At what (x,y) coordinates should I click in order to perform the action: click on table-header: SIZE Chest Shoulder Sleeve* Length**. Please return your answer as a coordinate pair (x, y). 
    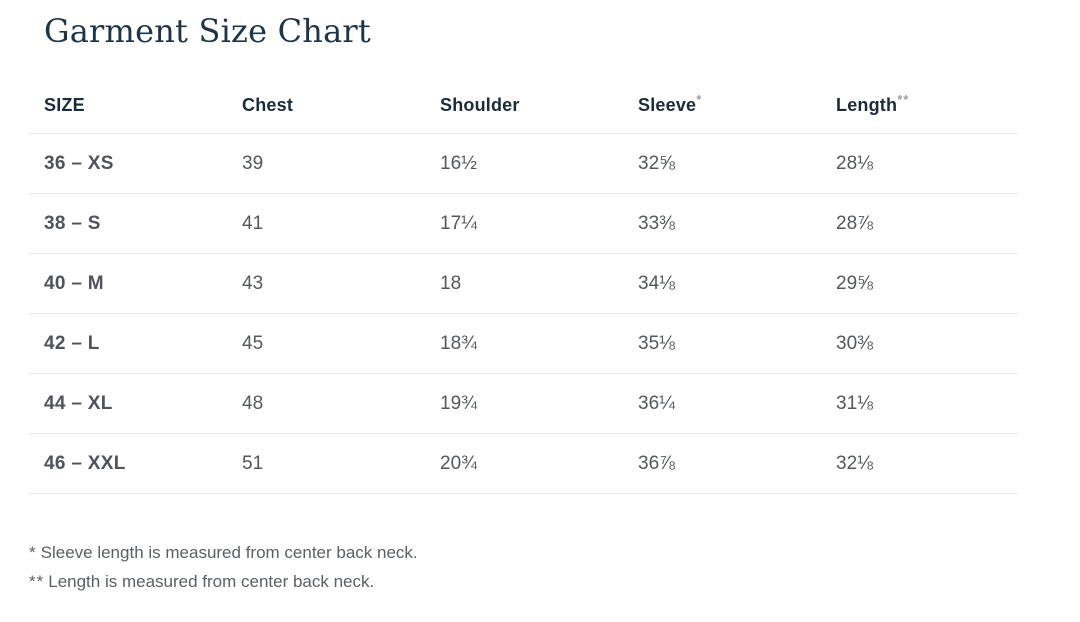
    Looking at the image, I should click on (523, 104).